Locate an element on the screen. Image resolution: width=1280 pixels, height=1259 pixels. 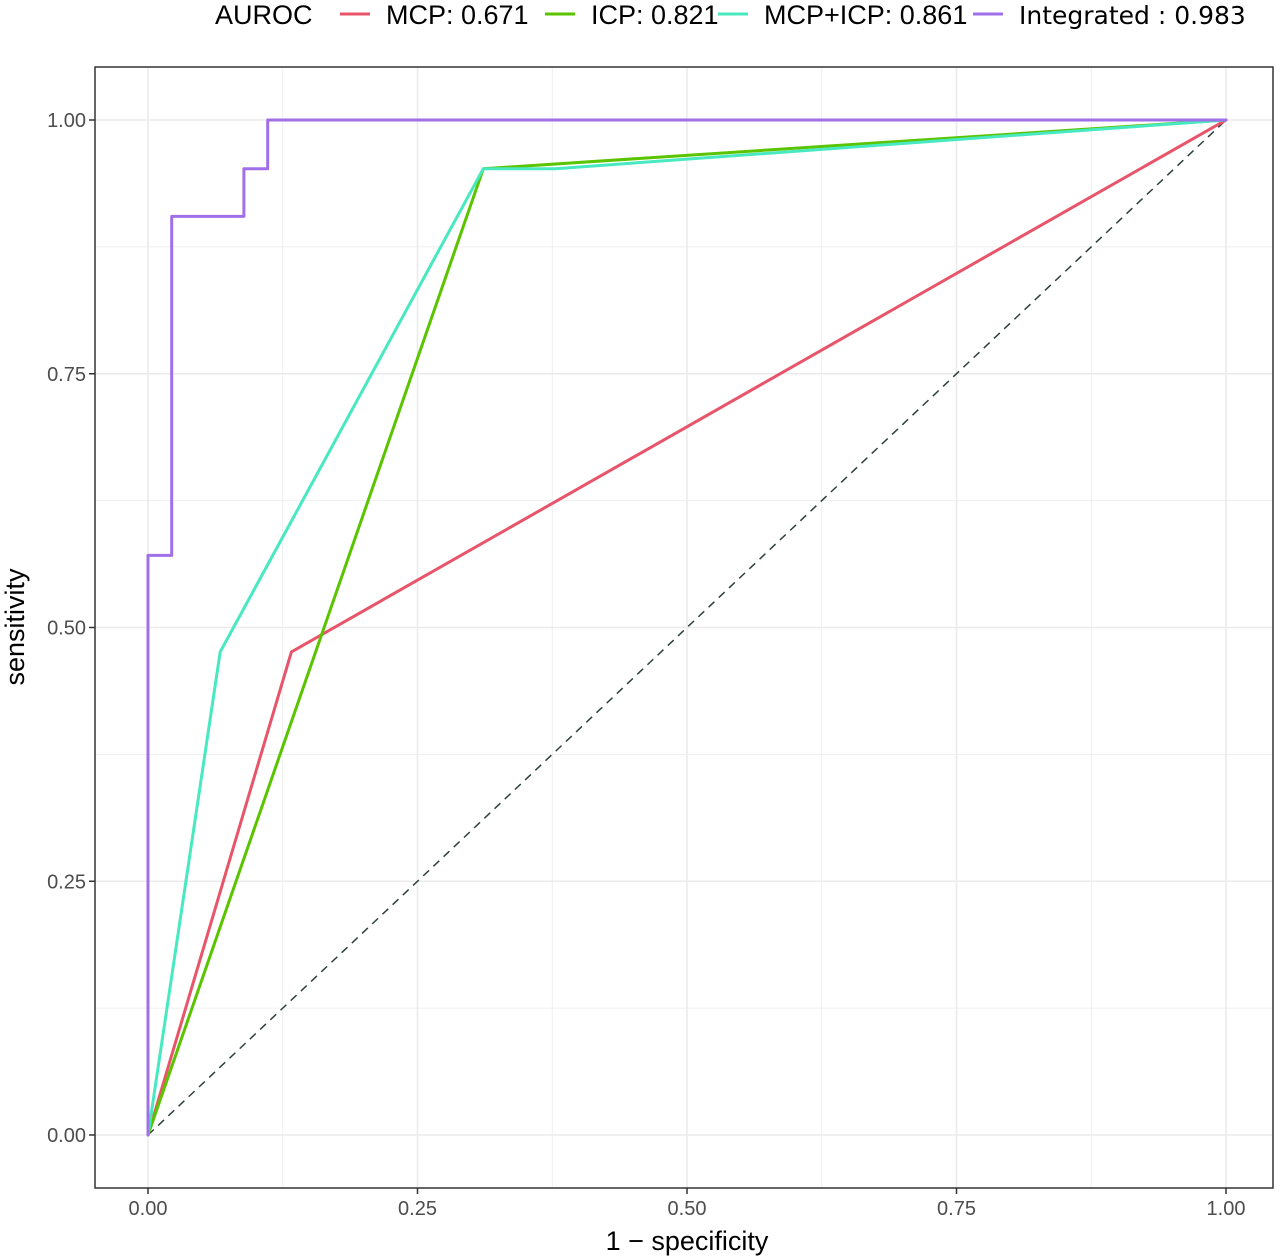
legend-label-3: MCP+ICP: 0.861 is located at coordinates (865, 15).